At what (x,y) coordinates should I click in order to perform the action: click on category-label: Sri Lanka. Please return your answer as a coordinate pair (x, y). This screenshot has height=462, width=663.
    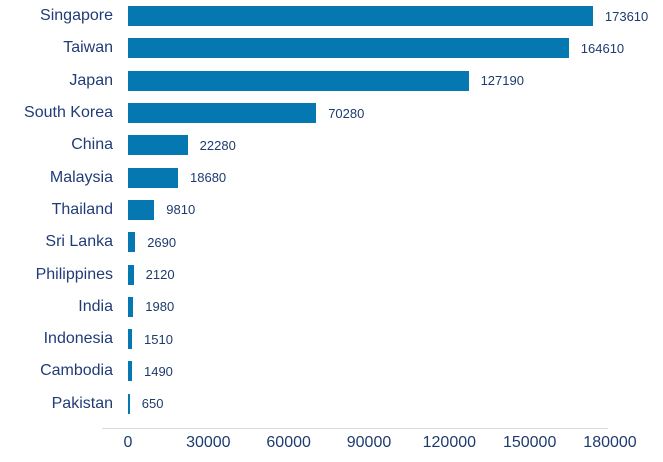
    Looking at the image, I should click on (79, 242).